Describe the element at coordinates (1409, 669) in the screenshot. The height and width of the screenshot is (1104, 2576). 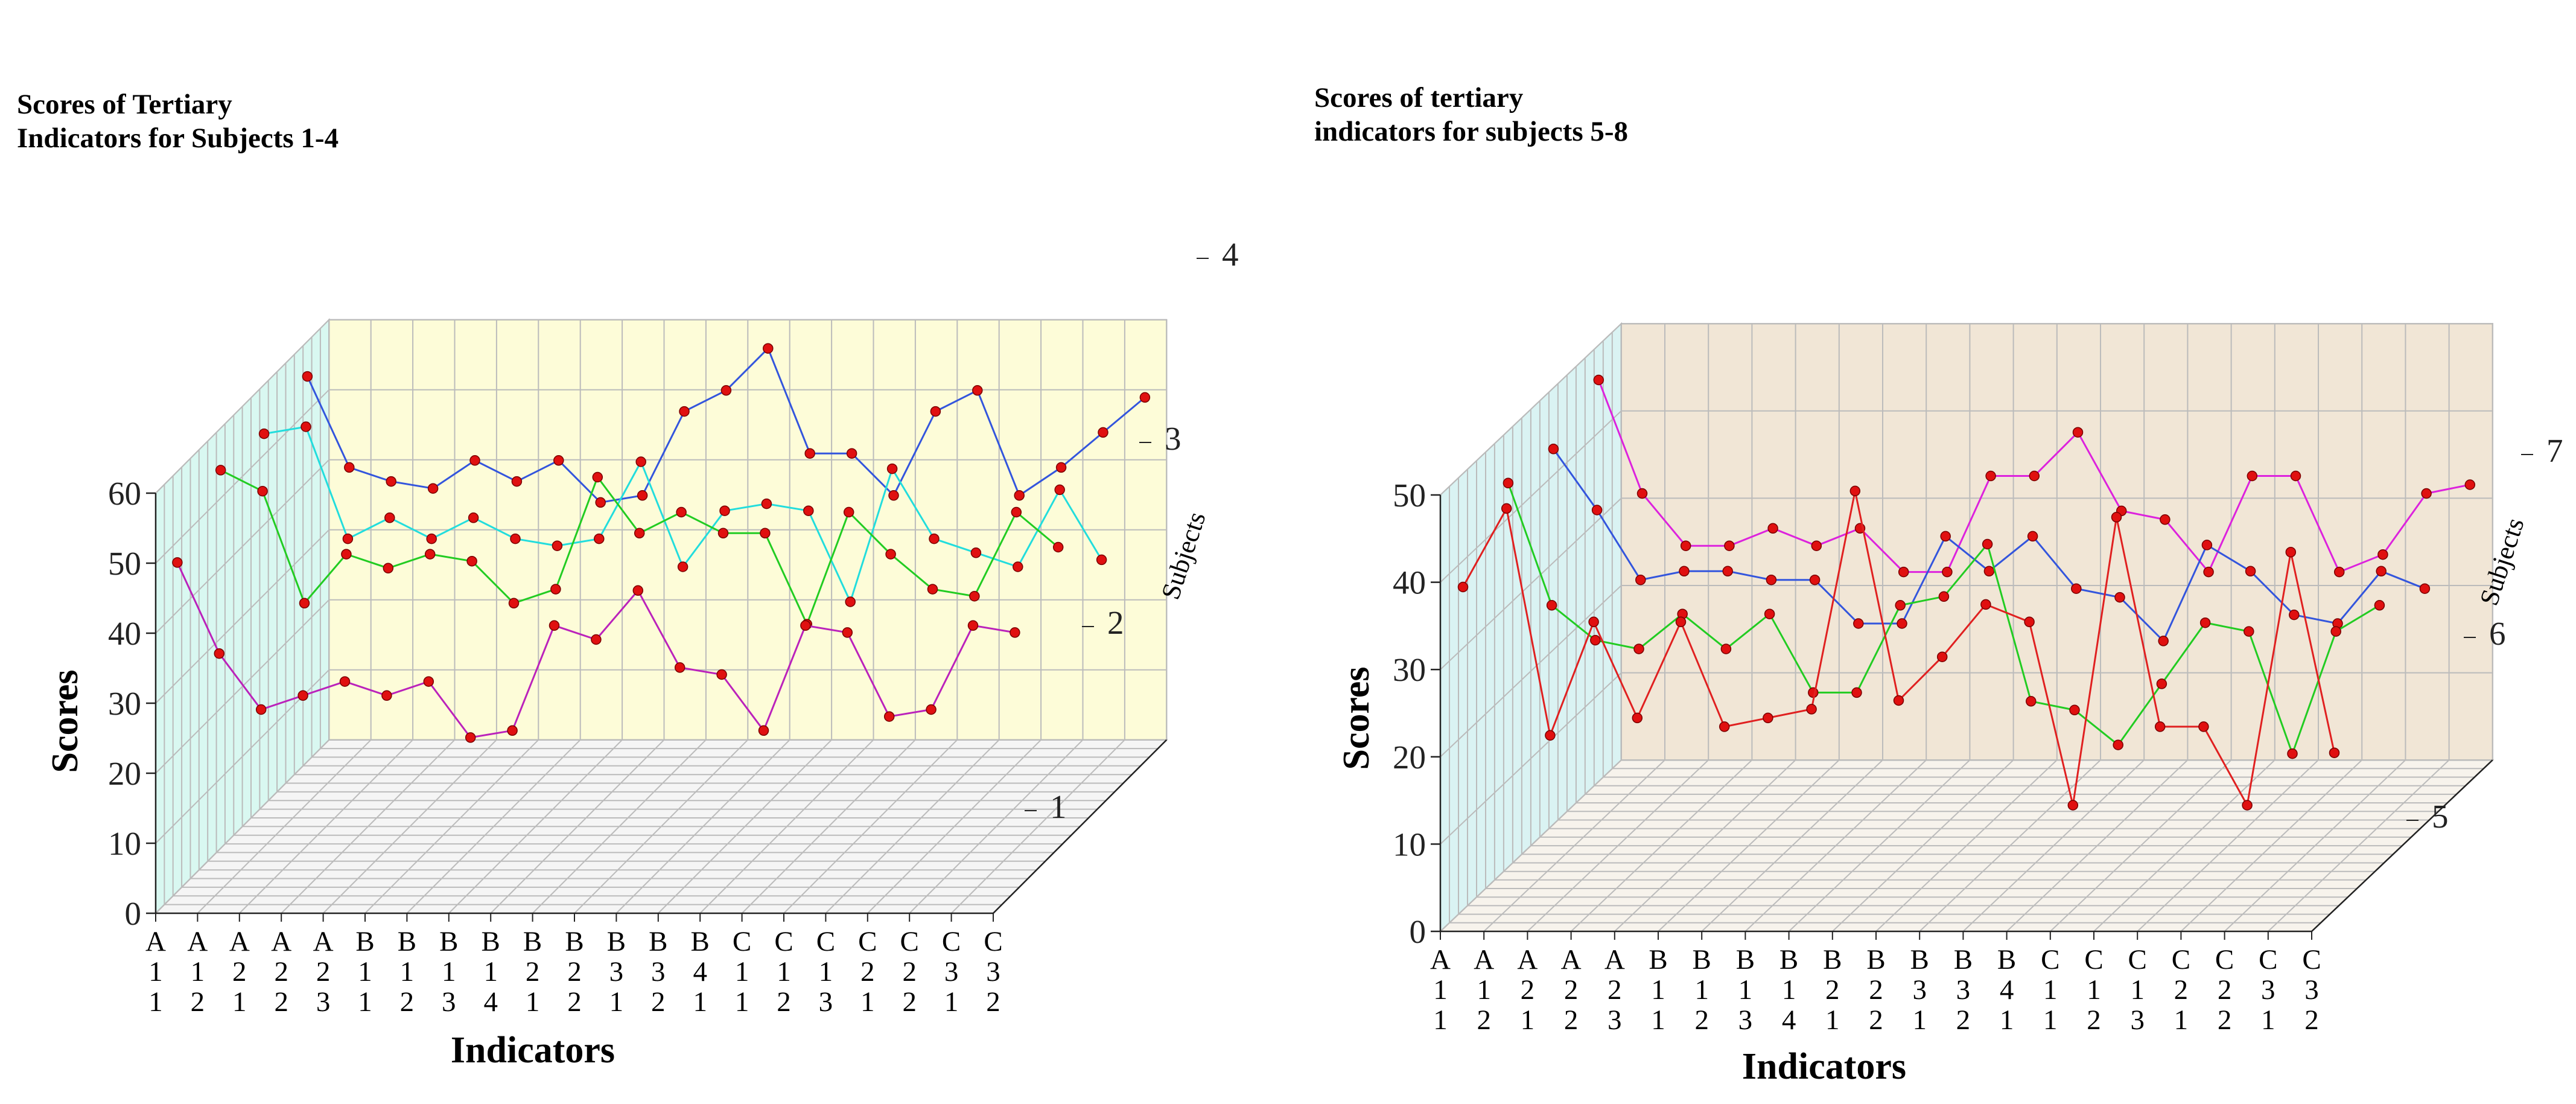
I see `y-tick-label: 30` at that location.